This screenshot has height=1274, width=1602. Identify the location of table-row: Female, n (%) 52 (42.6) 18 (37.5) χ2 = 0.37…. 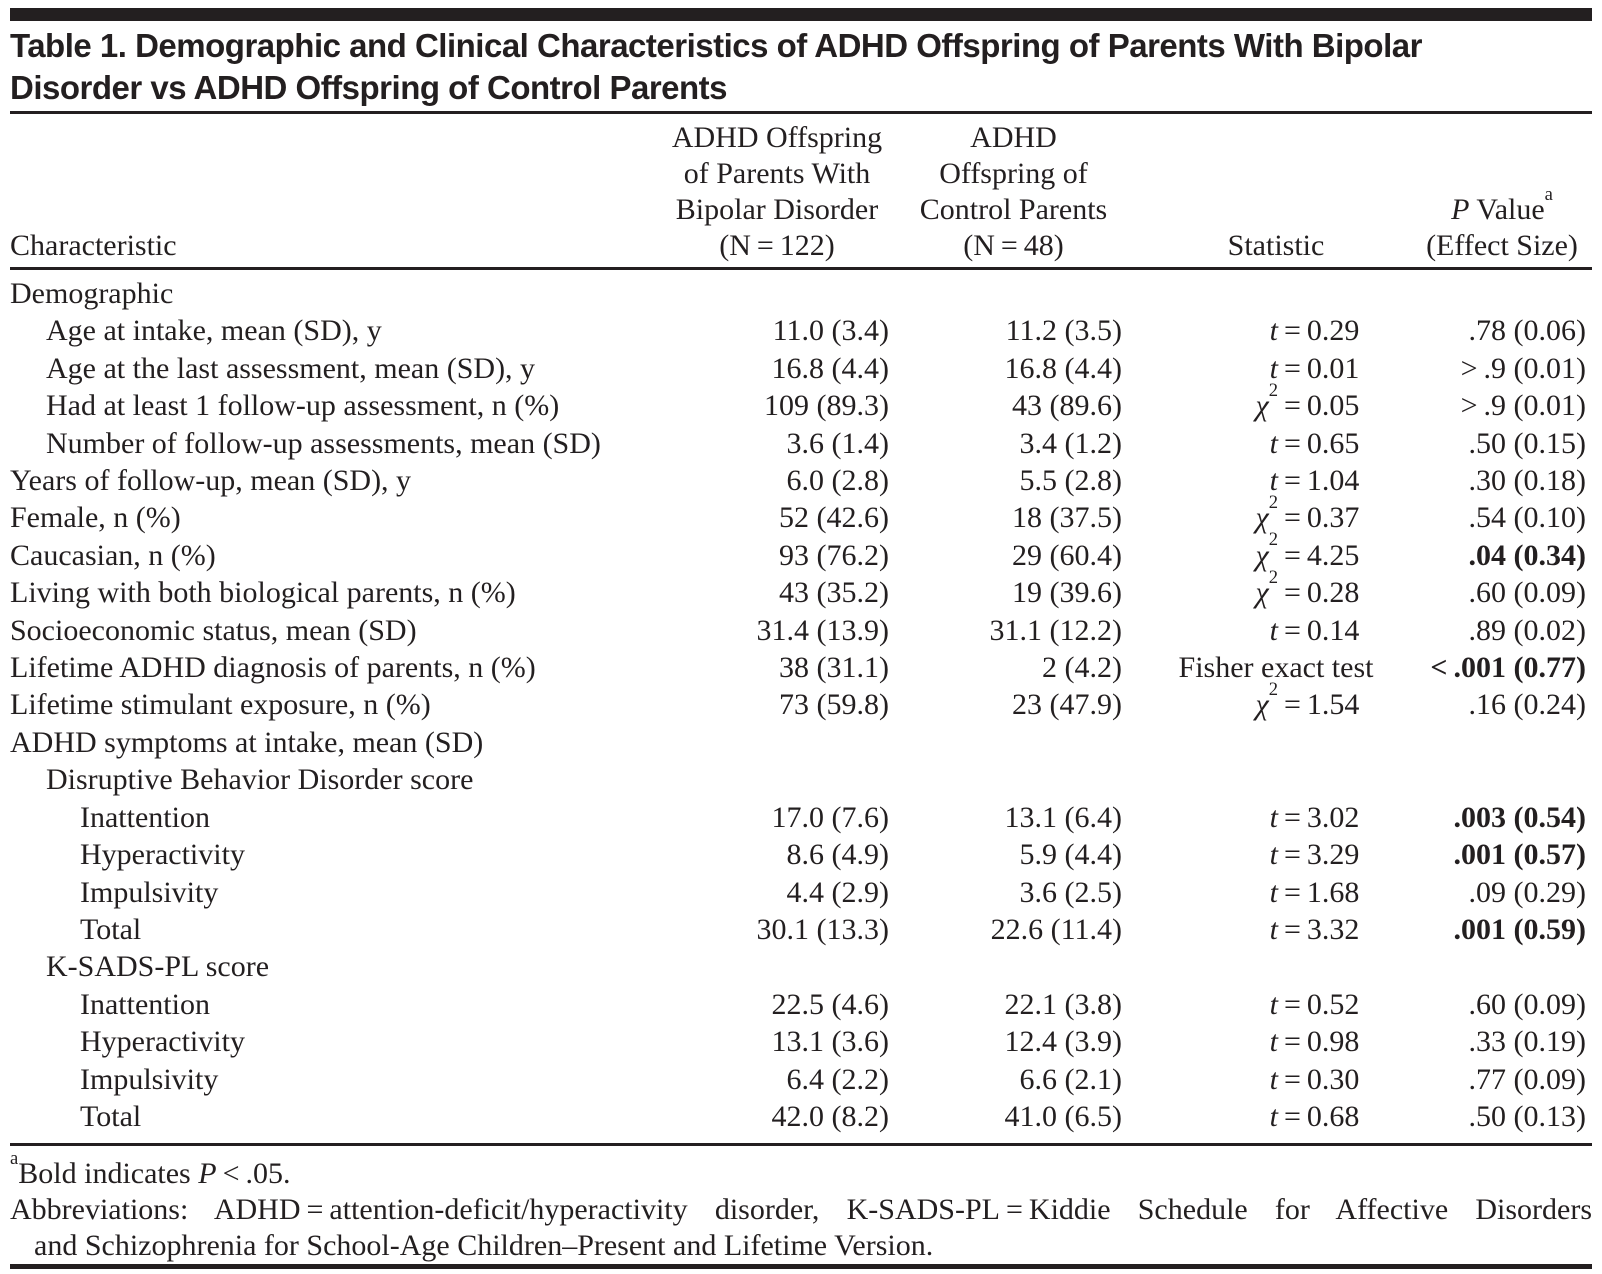
(801, 514).